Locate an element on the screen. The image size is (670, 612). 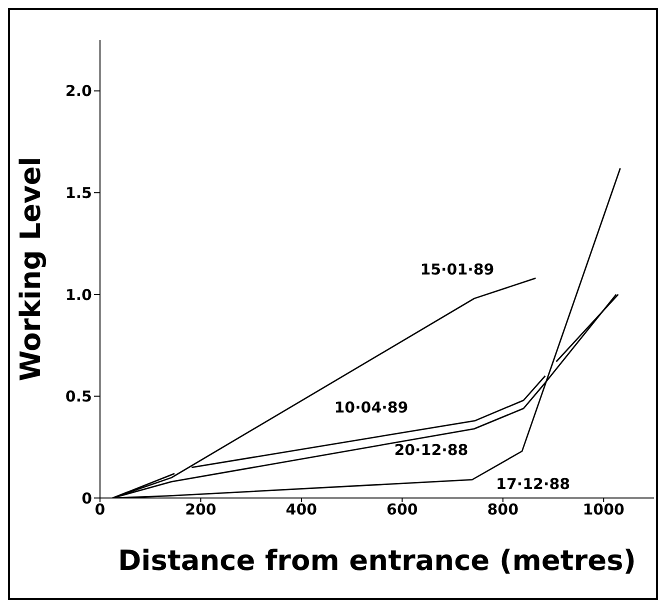
y-tick-label: 0.5 is located at coordinates (78, 397).